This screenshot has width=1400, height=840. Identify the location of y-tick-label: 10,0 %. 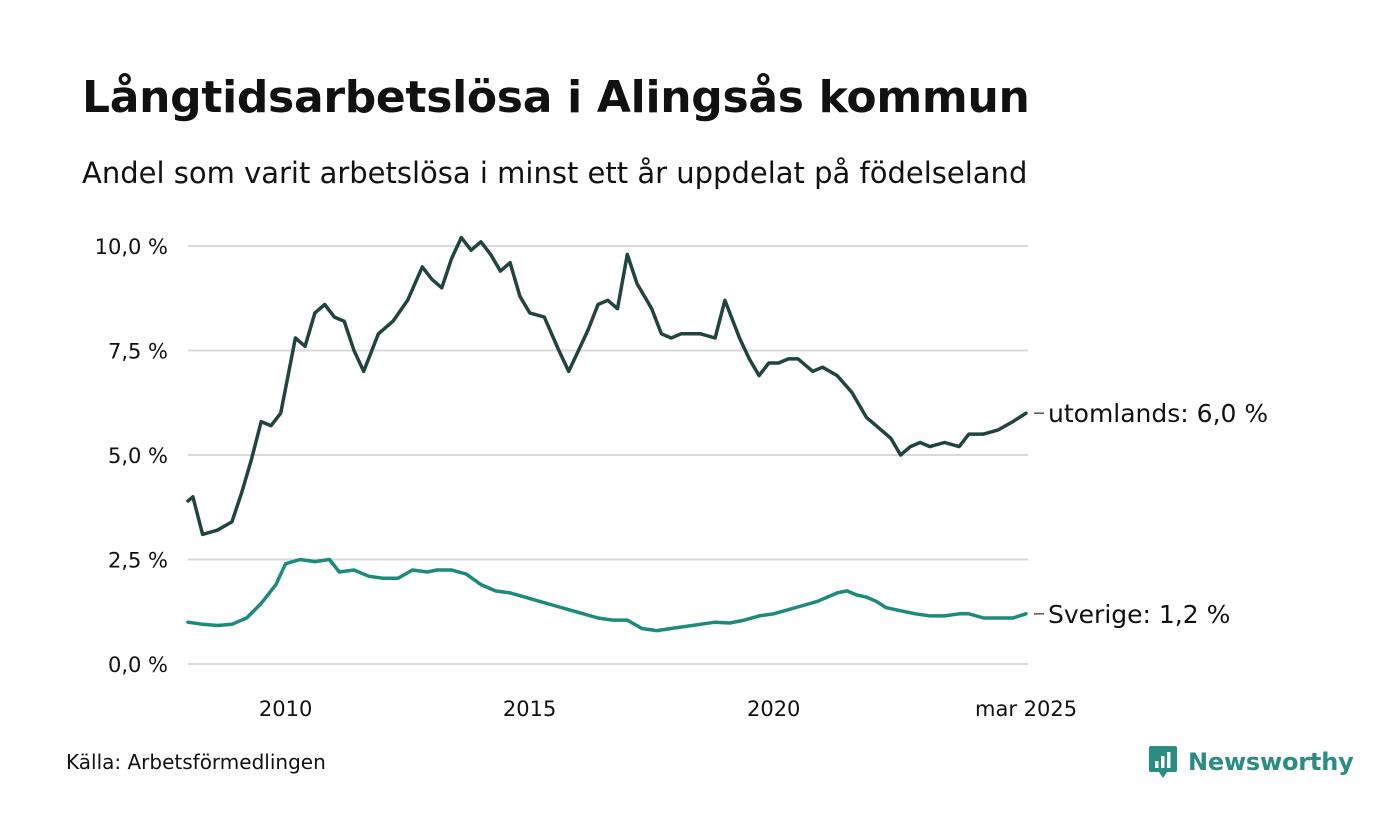
(131, 247).